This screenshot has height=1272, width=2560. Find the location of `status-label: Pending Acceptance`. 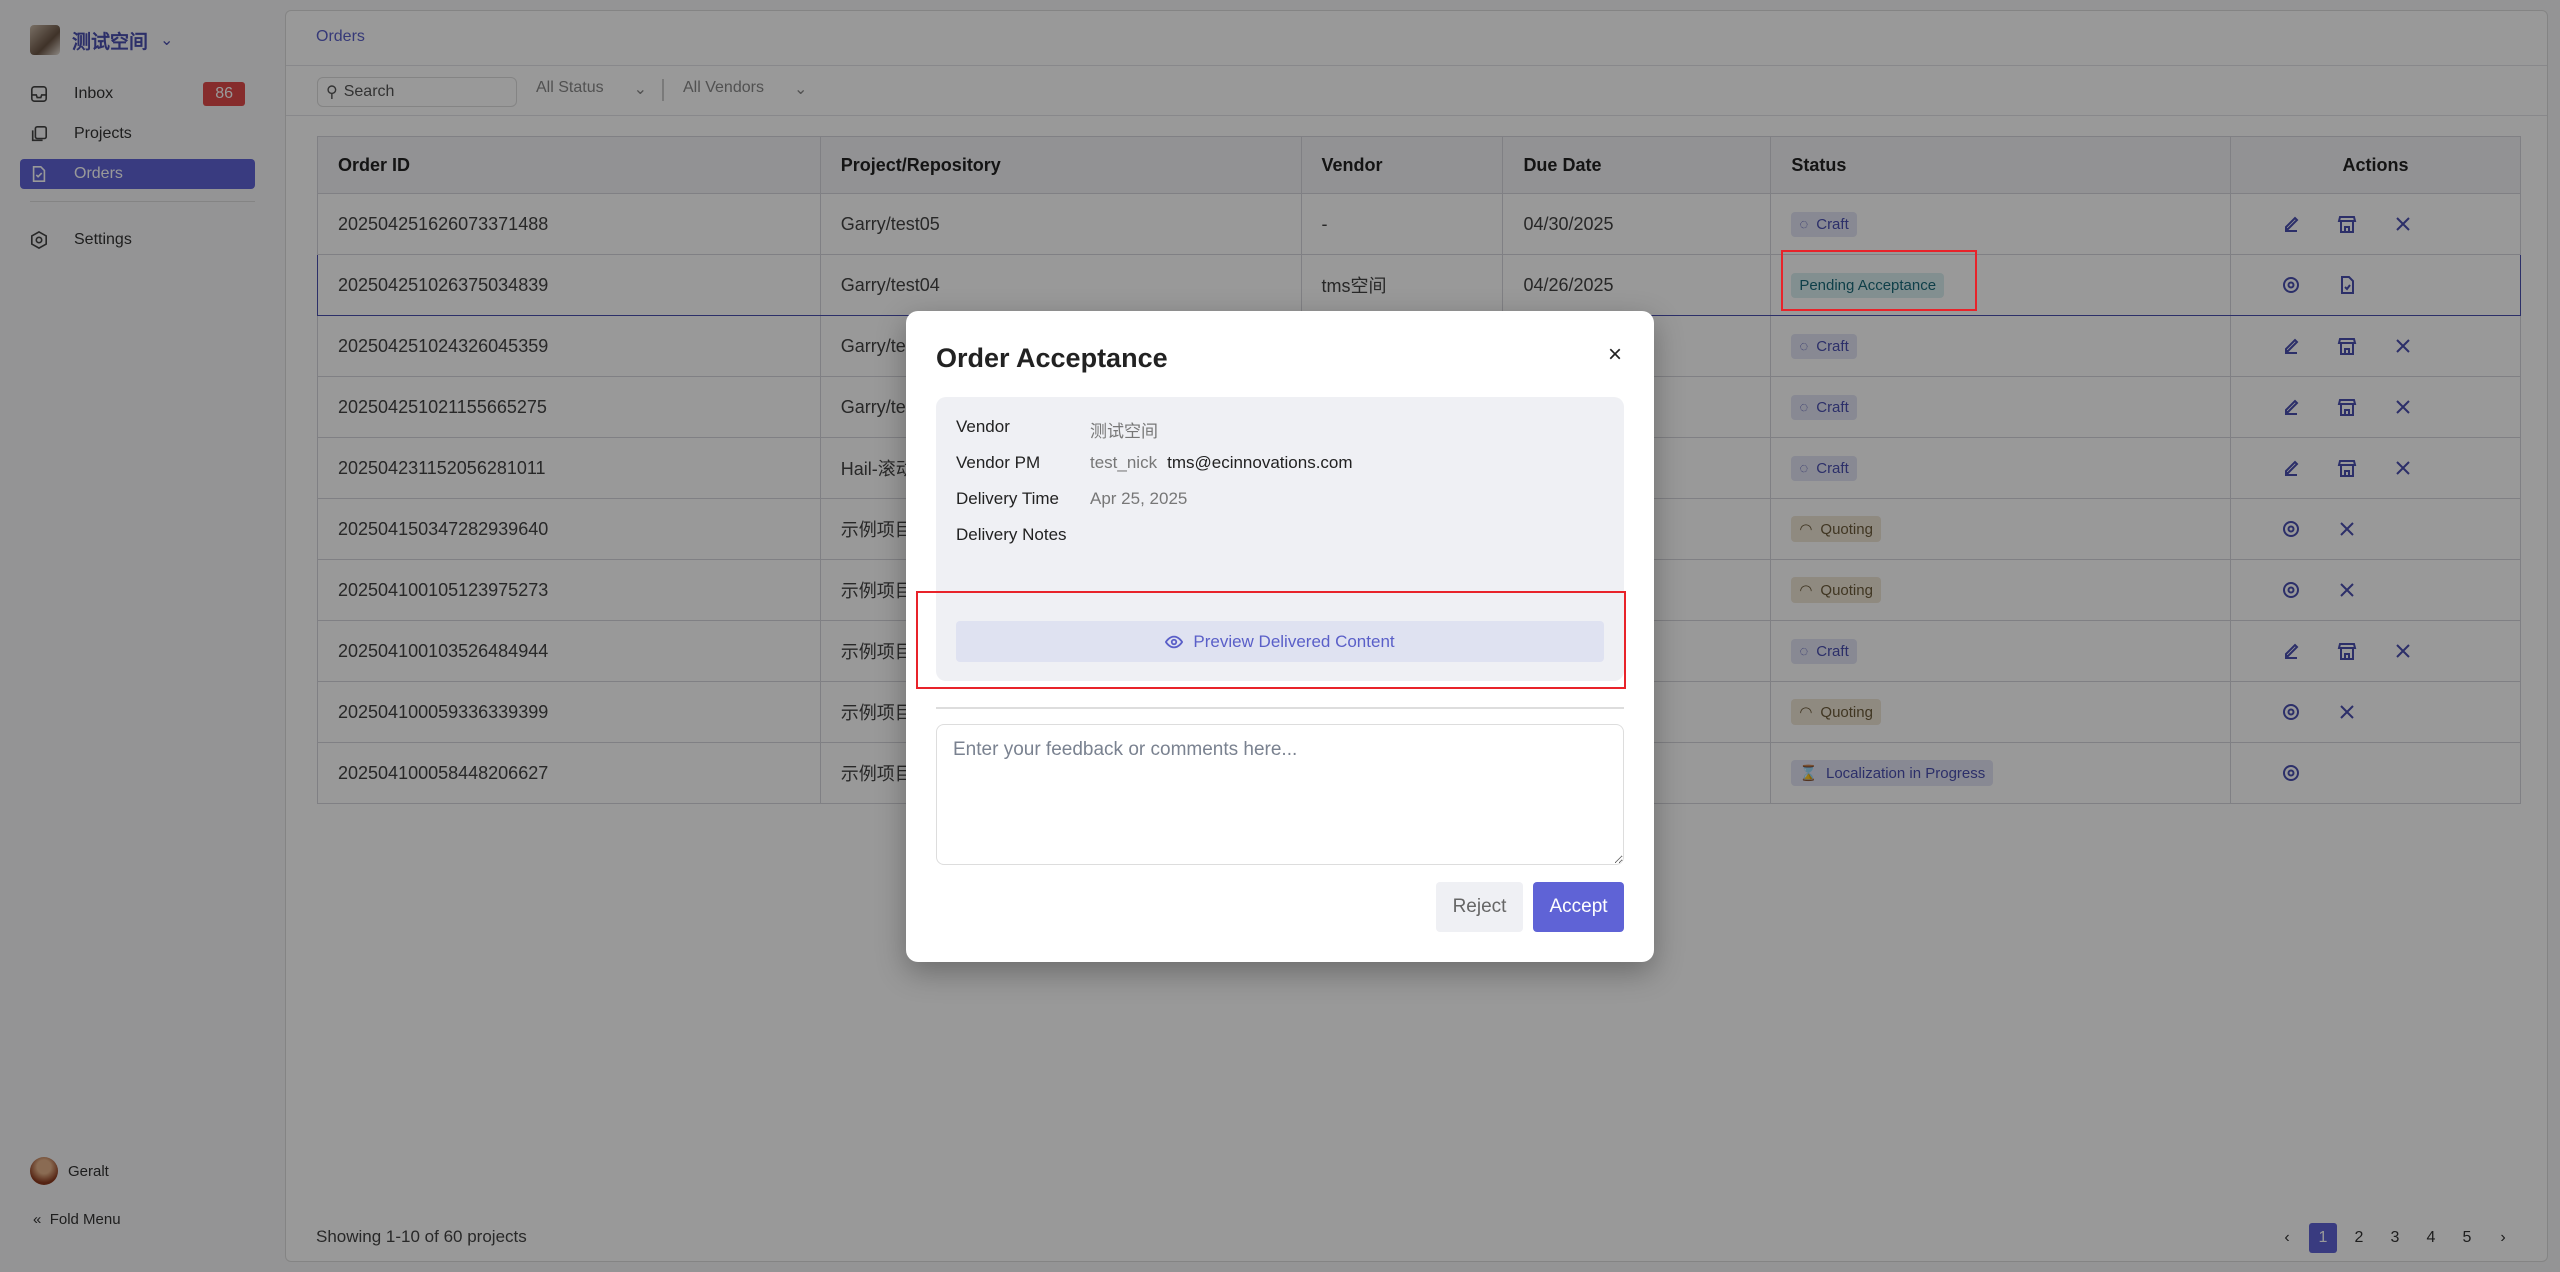

status-label: Pending Acceptance is located at coordinates (1868, 285).